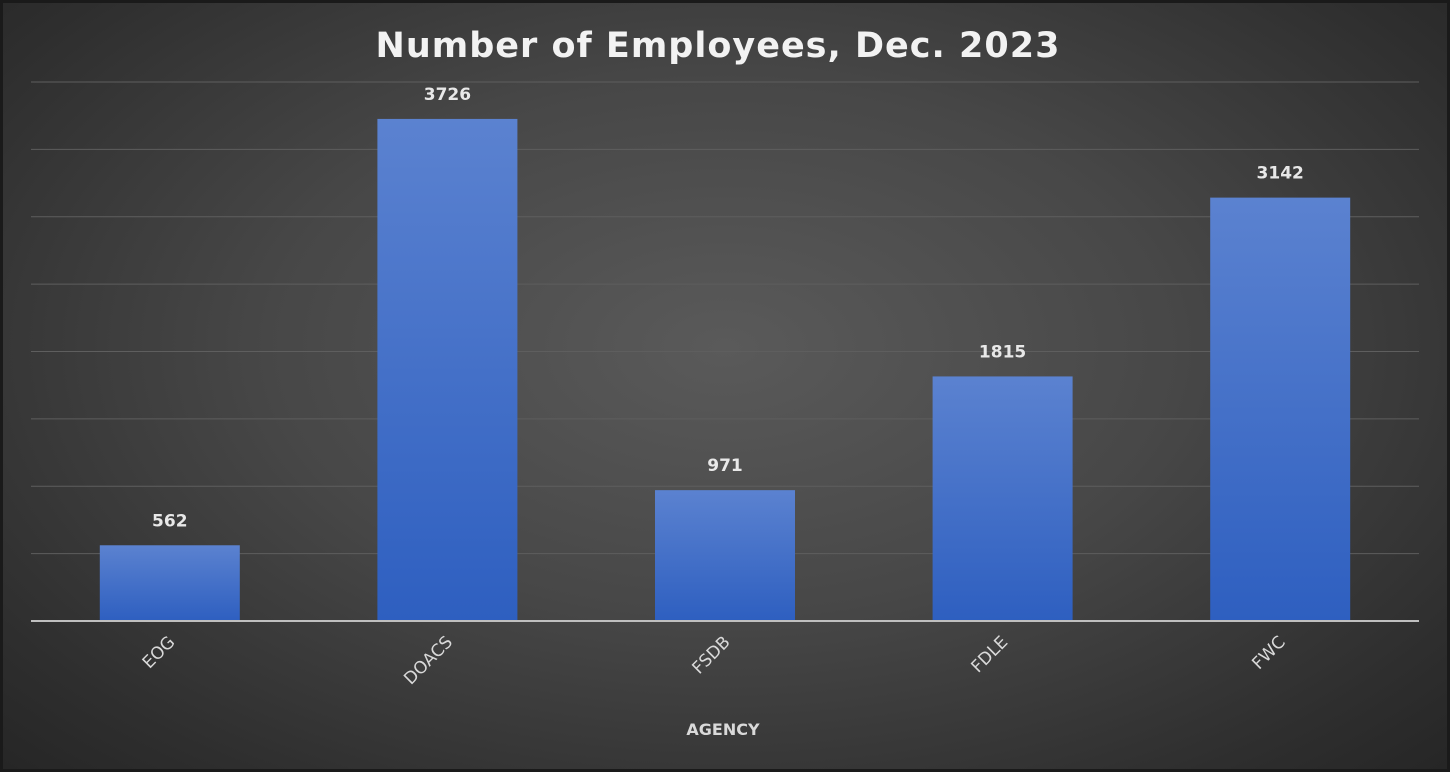  I want to click on data-label-eog: 562, so click(170, 521).